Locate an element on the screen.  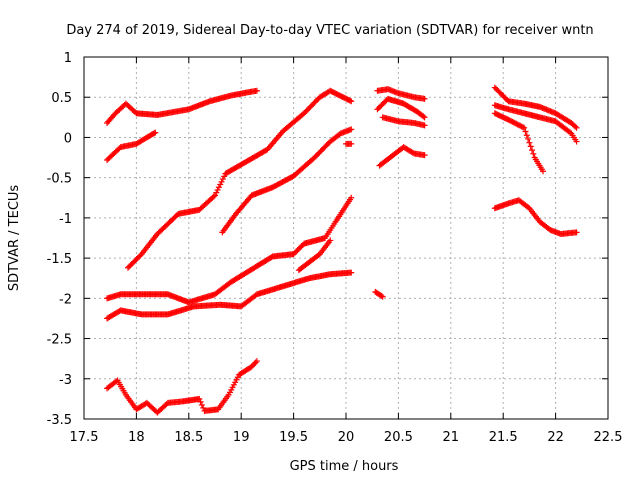
x-tick-label: 19.5 is located at coordinates (293, 437).